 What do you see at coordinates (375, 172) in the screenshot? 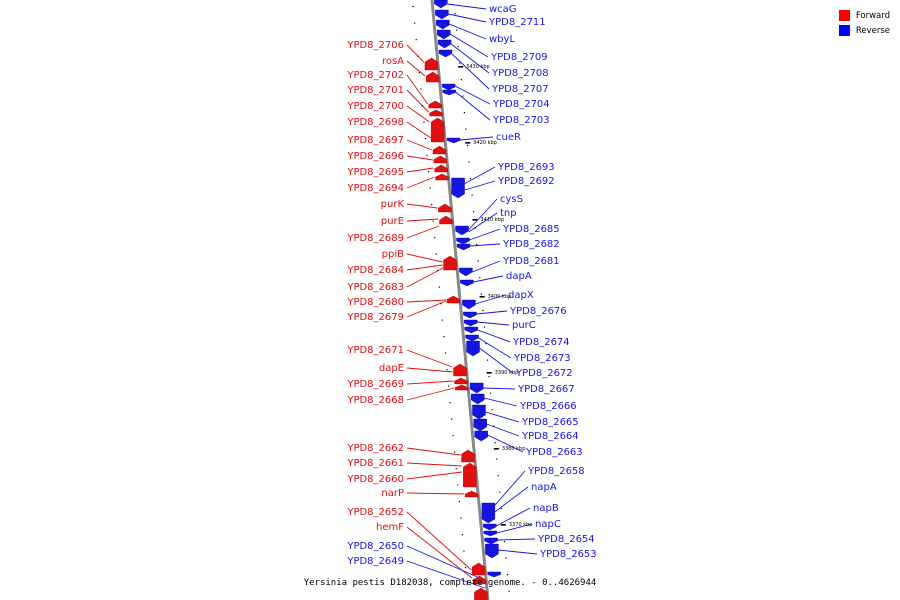
I see `forward-gene-label: YPD8_2695` at bounding box center [375, 172].